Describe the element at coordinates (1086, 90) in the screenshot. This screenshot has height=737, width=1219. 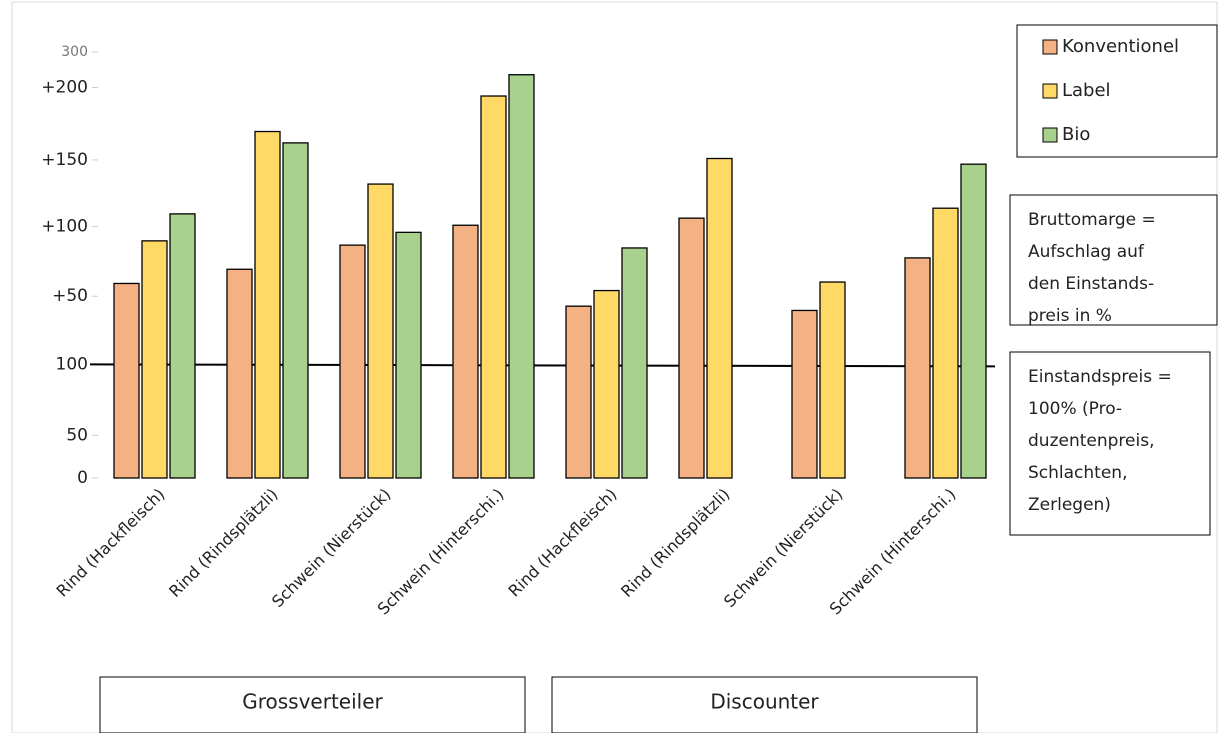
I see `legend-label: Label` at that location.